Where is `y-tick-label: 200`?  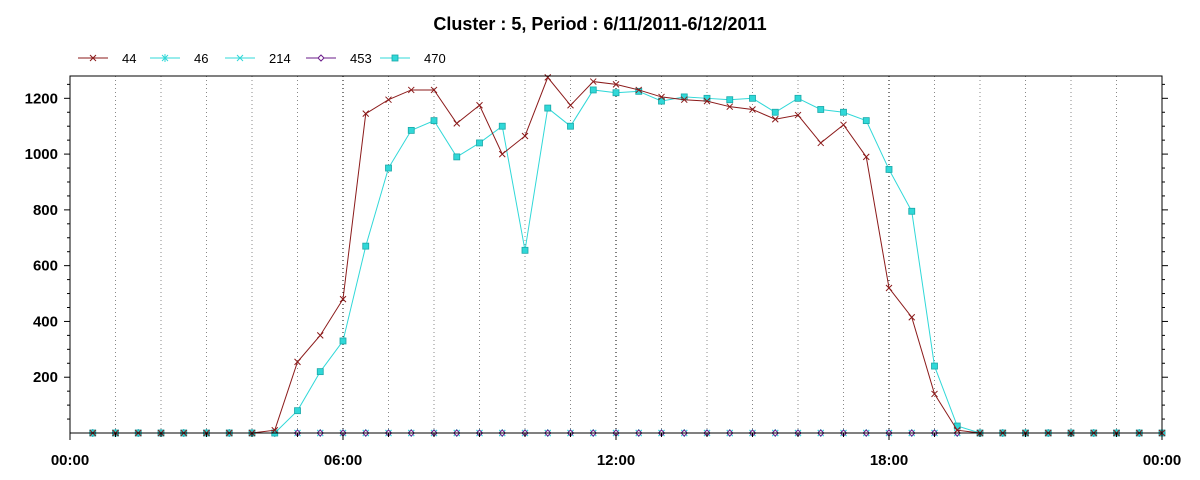
y-tick-label: 200 is located at coordinates (45, 377).